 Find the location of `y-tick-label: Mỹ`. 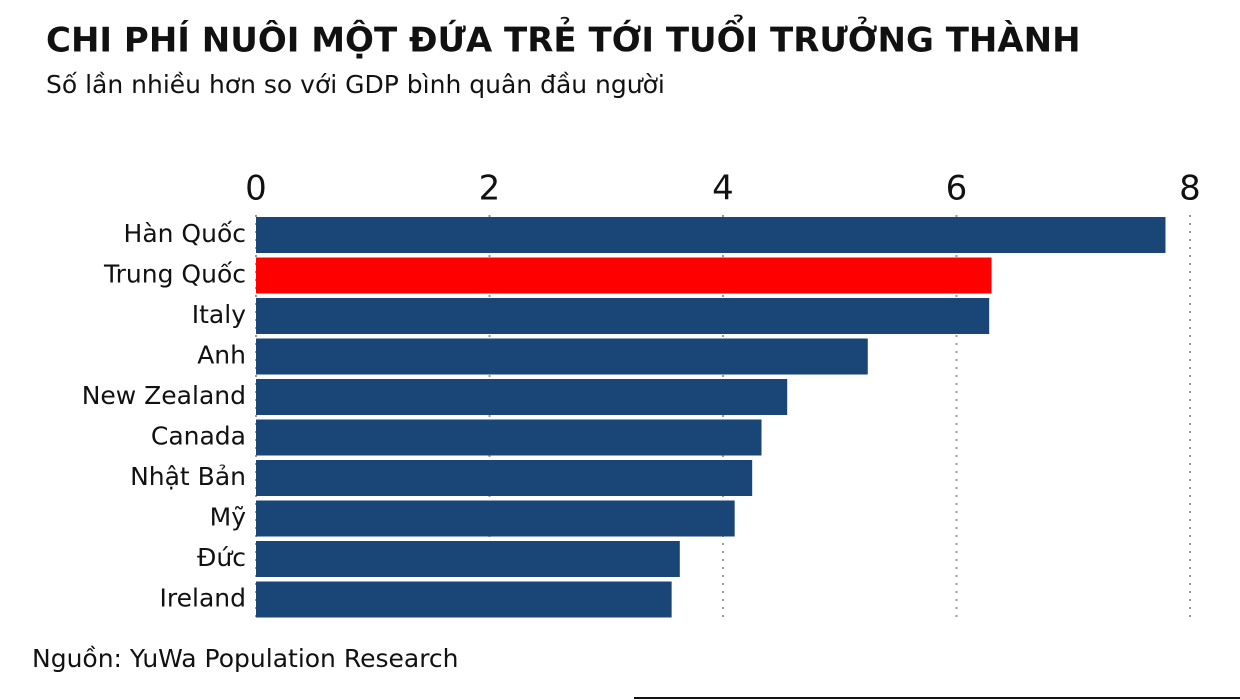

y-tick-label: Mỹ is located at coordinates (228, 517).